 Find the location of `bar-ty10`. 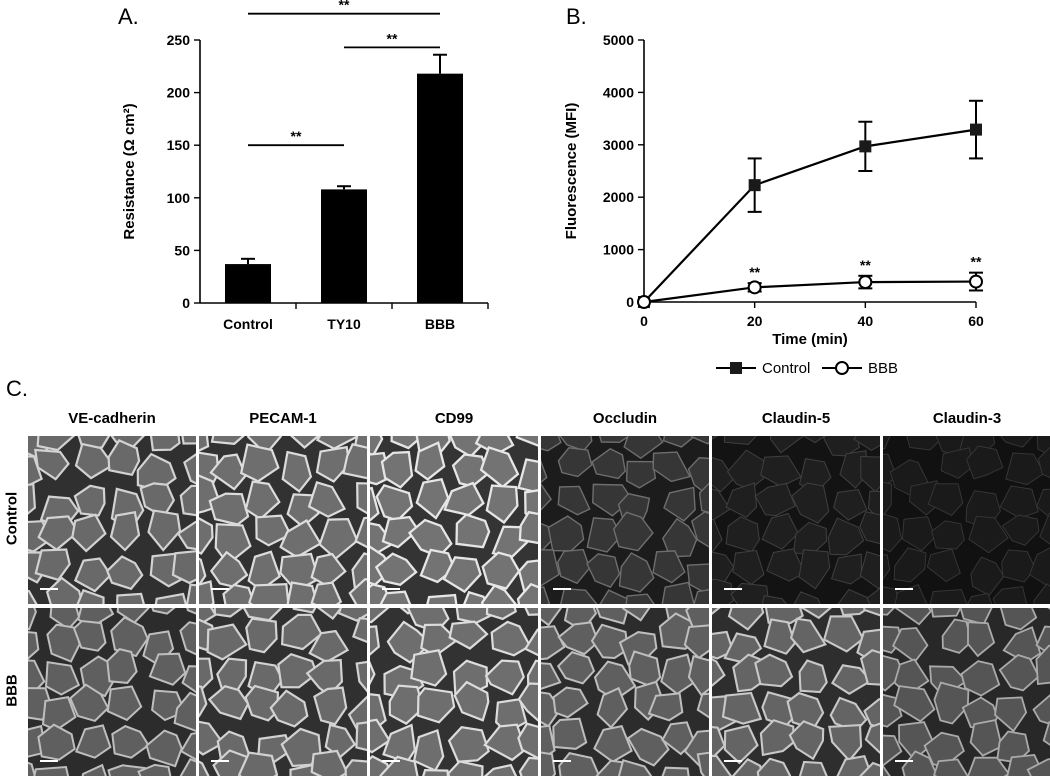

bar-ty10 is located at coordinates (344, 246).